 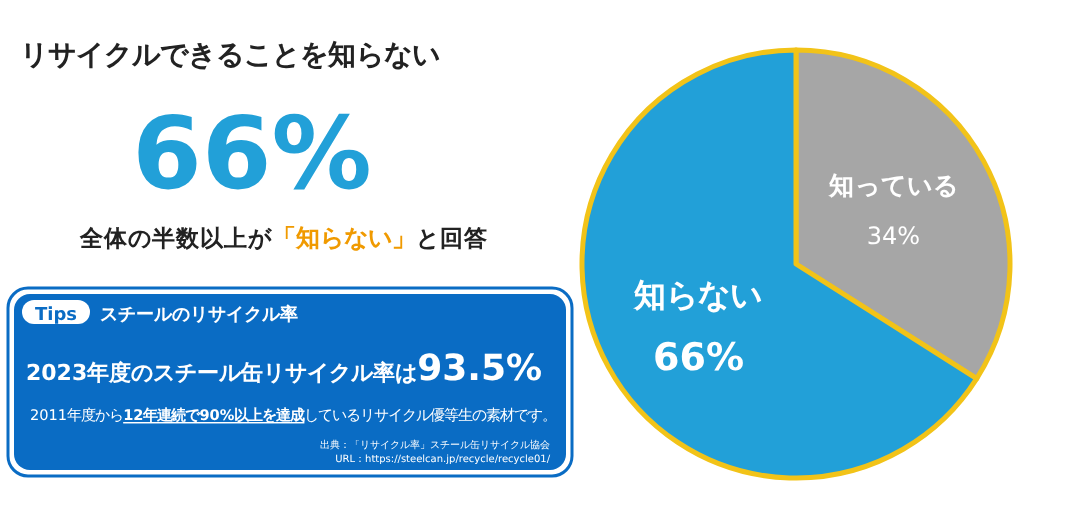 I want to click on text: 66%, so click(x=252, y=154).